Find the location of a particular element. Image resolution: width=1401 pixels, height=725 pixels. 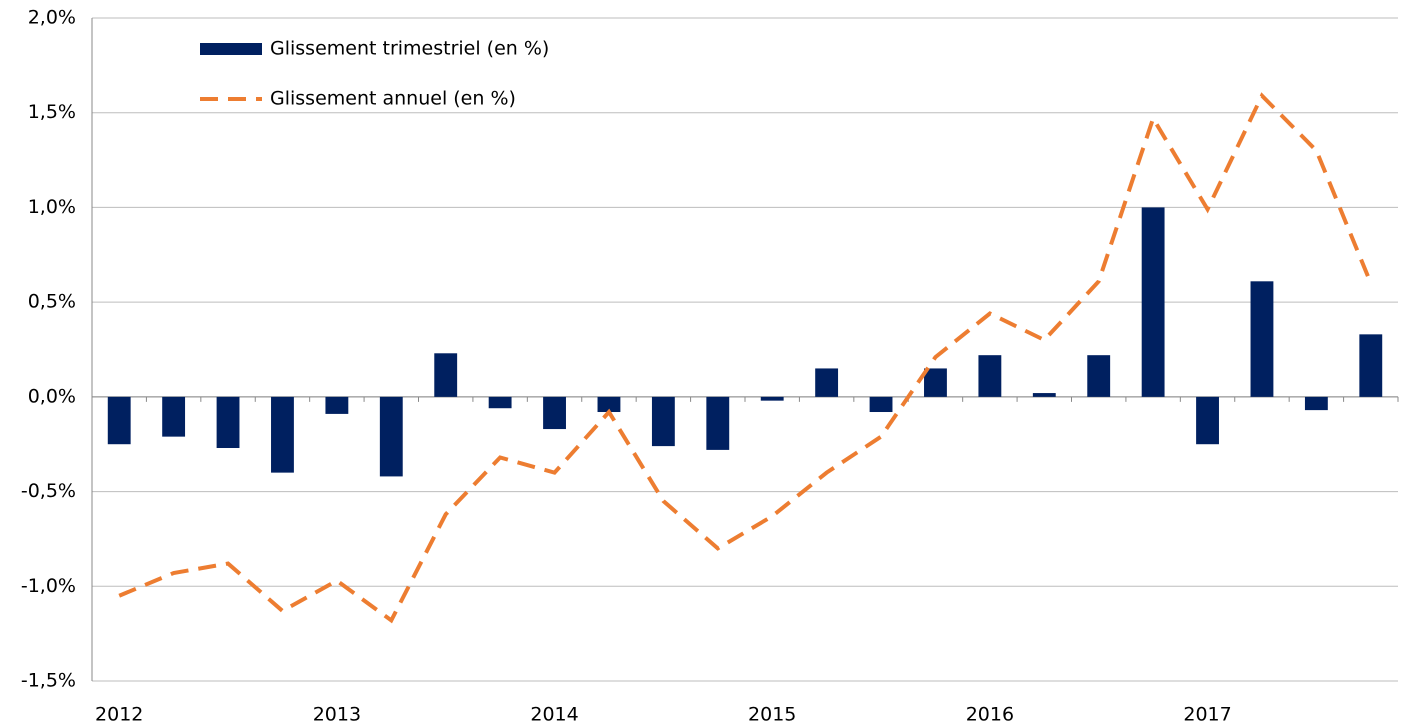

legend-label: Glissement trimestriel (en %) is located at coordinates (409, 49).